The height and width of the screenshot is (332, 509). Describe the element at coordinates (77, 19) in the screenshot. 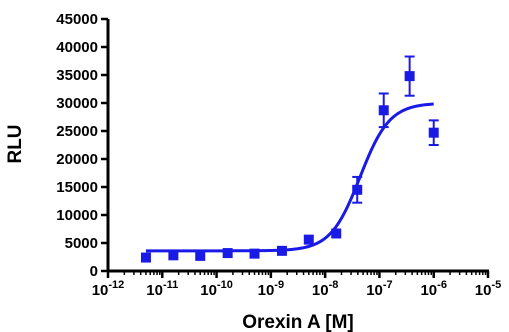

I see `y-tick-label: 45000` at that location.